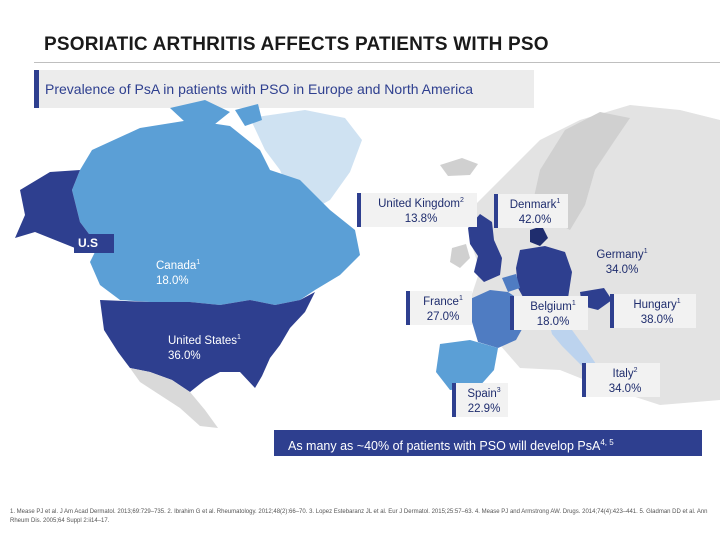 The width and height of the screenshot is (720, 540). I want to click on label-canada: Canada1 18.0%, so click(178, 273).